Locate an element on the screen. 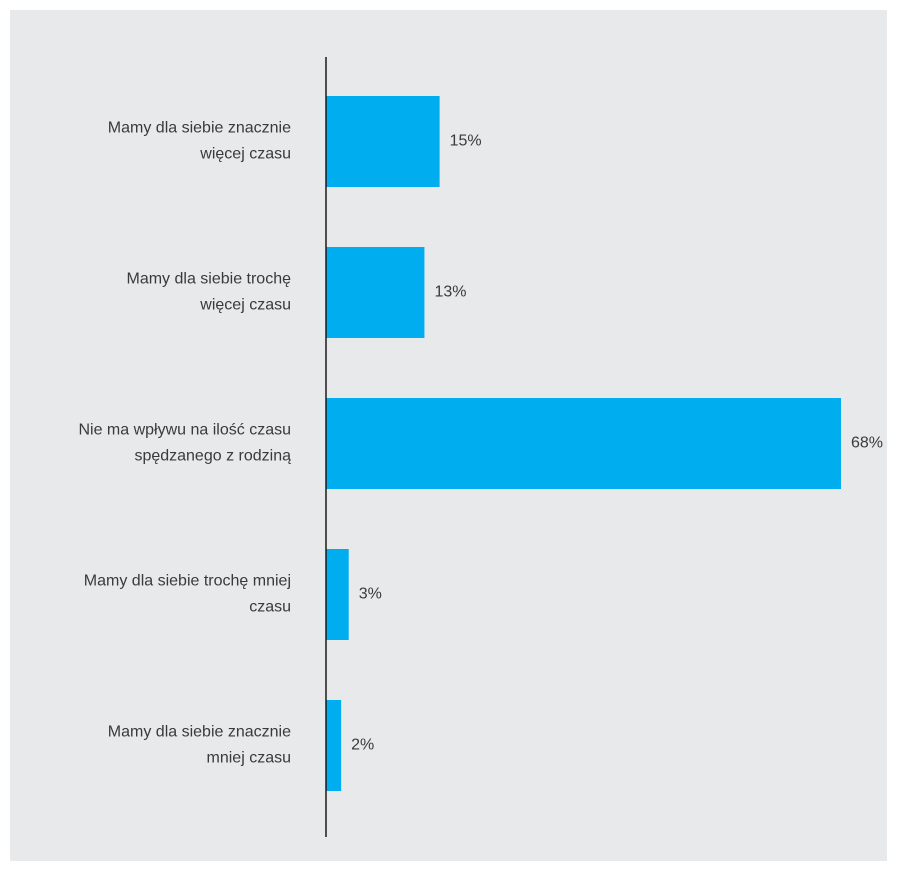 The height and width of the screenshot is (871, 897). value-label-3: 3% is located at coordinates (370, 594).